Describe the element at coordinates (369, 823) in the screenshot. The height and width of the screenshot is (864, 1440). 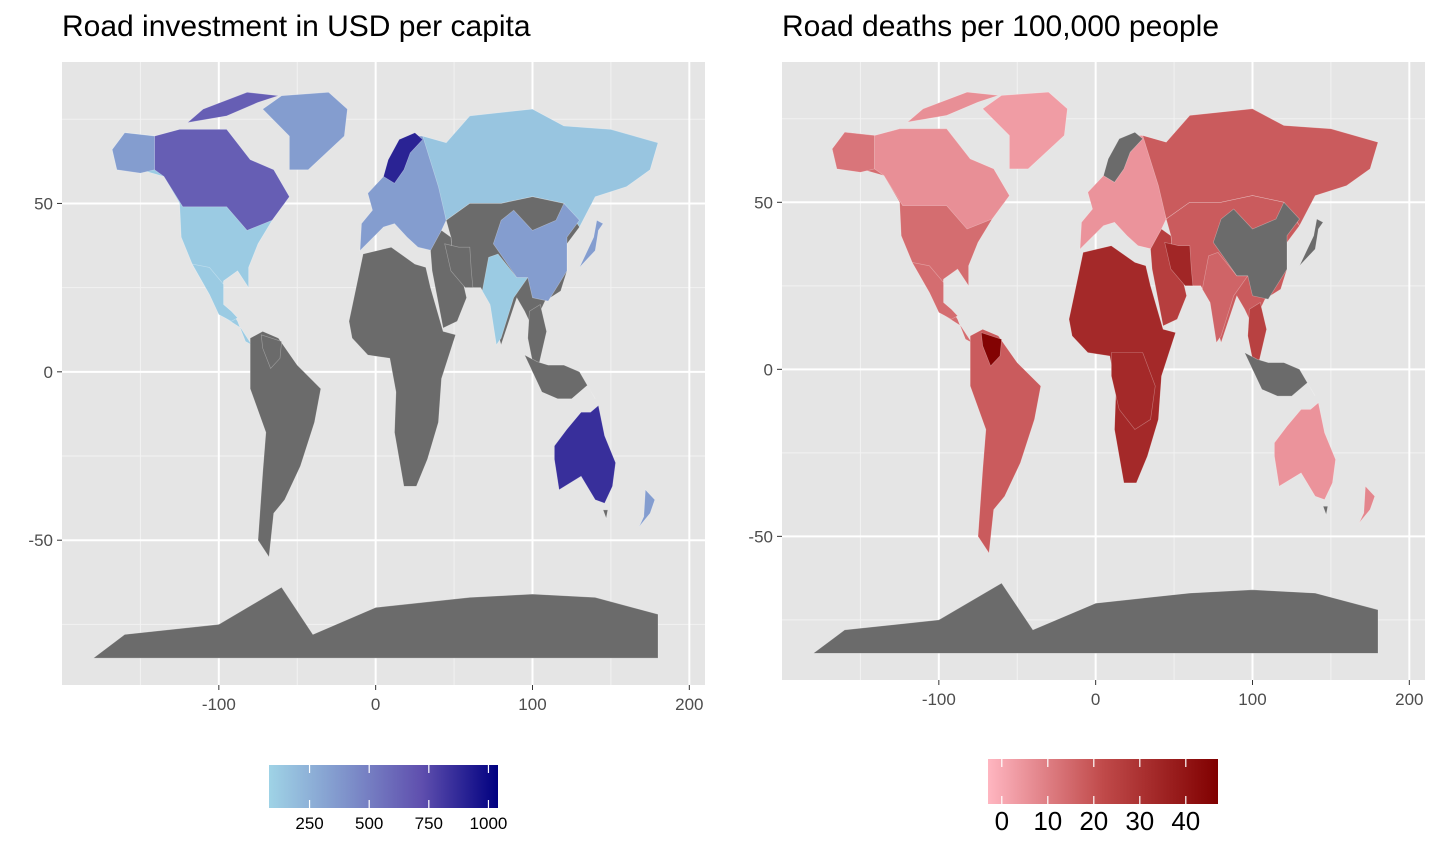
I see `colorbar-tick-label: 500` at that location.